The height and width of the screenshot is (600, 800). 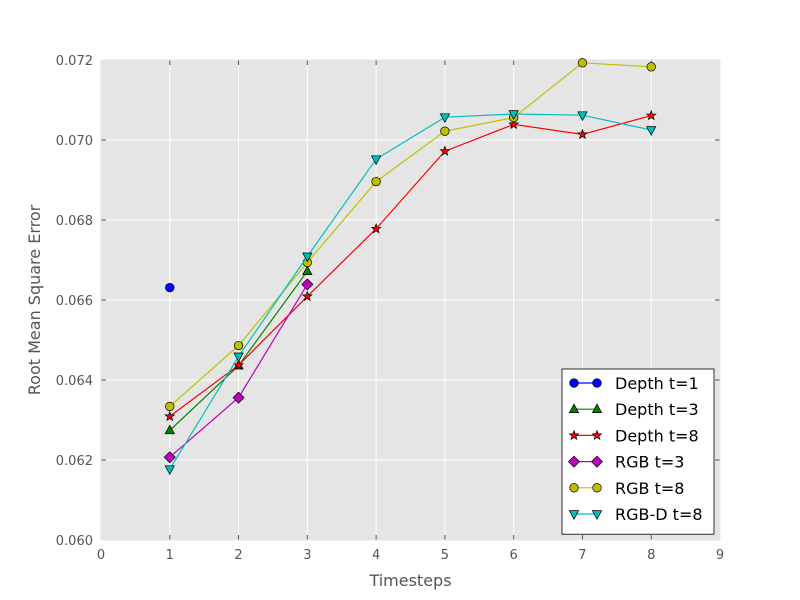 I want to click on x-axis-label: Timesteps, so click(x=409, y=580).